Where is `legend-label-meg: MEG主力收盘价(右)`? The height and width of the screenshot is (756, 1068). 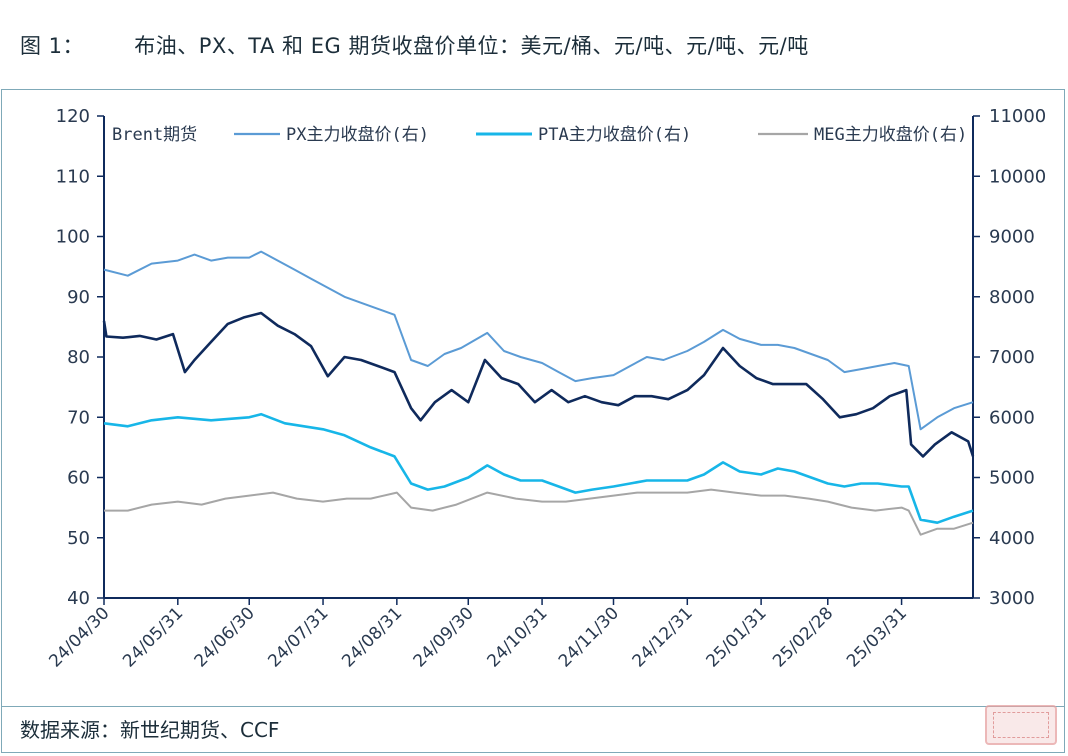 legend-label-meg: MEG主力收盘价(右) is located at coordinates (890, 135).